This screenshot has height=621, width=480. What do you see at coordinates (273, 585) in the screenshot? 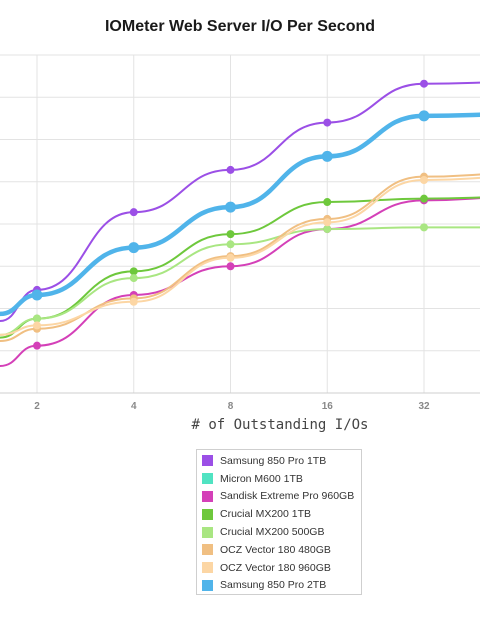
I see `legend-label: Samsung 850 Pro 2TB` at bounding box center [273, 585].